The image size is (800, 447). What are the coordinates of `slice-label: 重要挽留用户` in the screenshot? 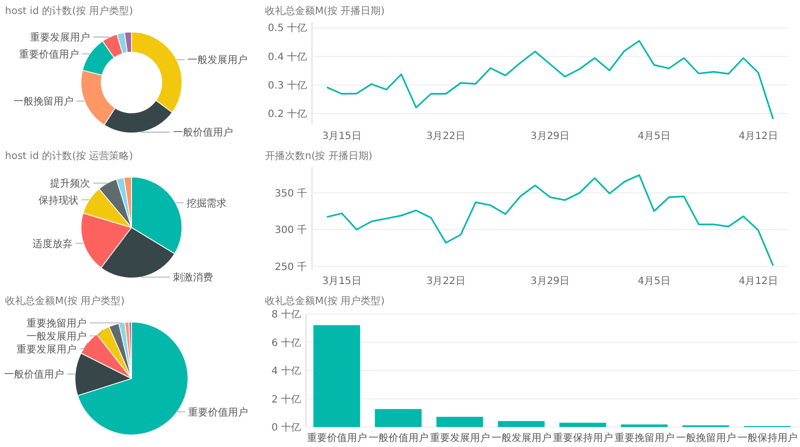 It's located at (56, 323).